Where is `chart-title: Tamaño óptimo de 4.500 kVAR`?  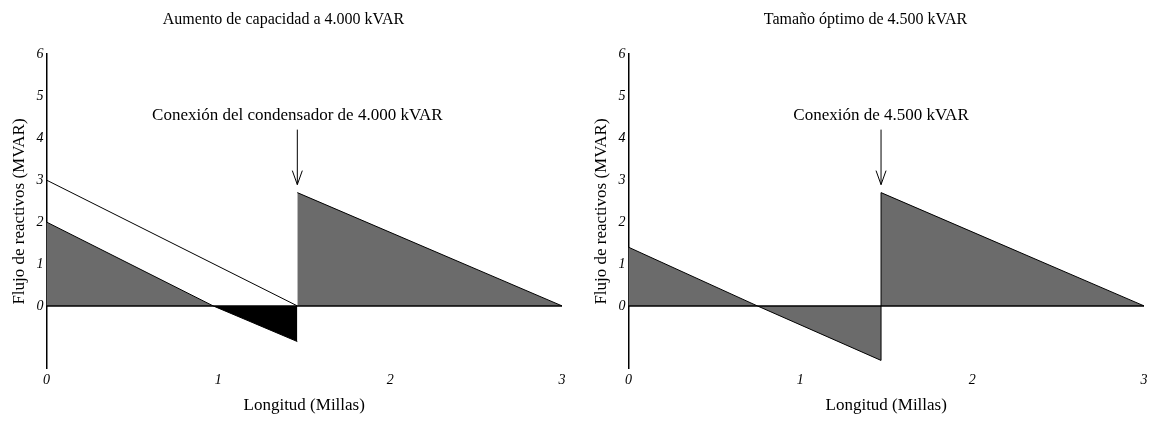
chart-title: Tamaño óptimo de 4.500 kVAR is located at coordinates (865, 18).